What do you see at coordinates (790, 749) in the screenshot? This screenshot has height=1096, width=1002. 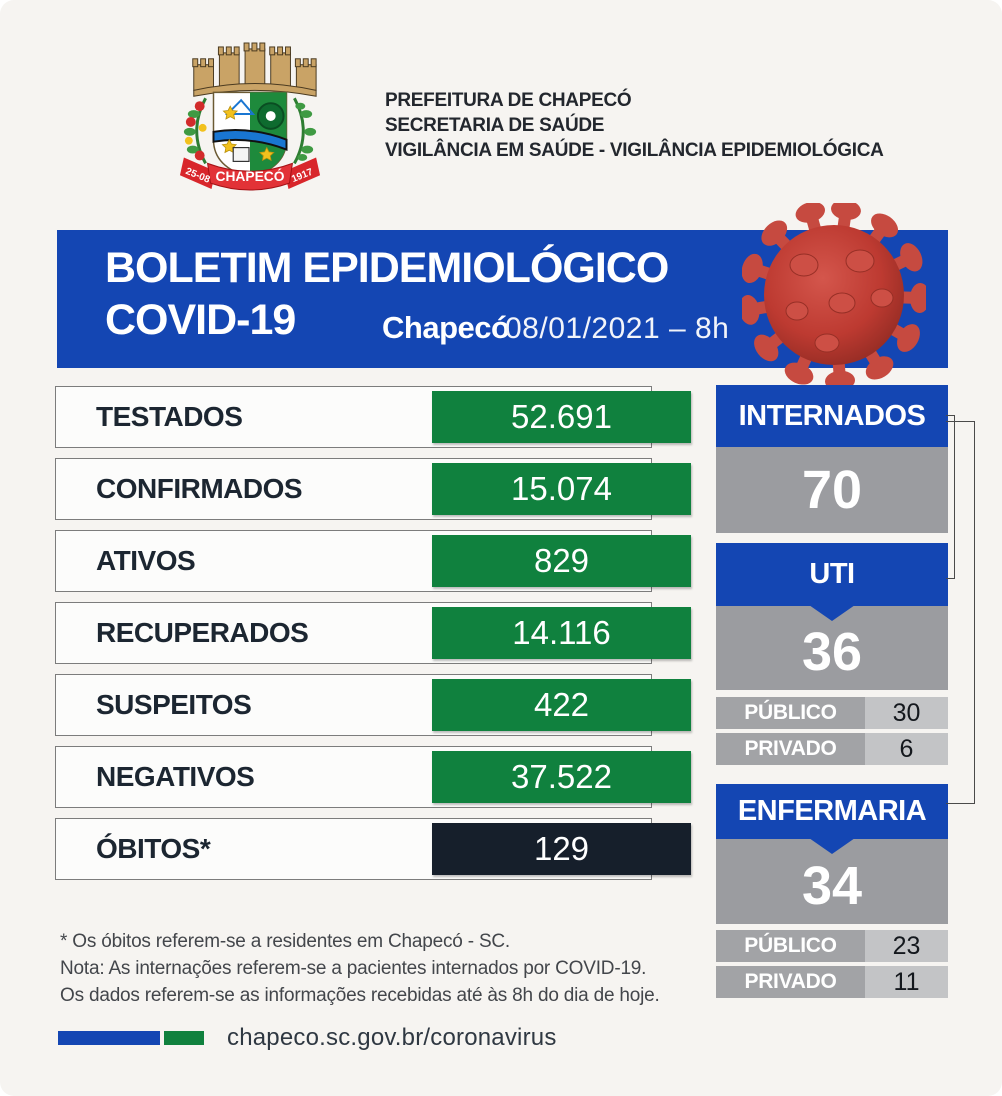 I see `uti-privado-label: PRIVADO` at bounding box center [790, 749].